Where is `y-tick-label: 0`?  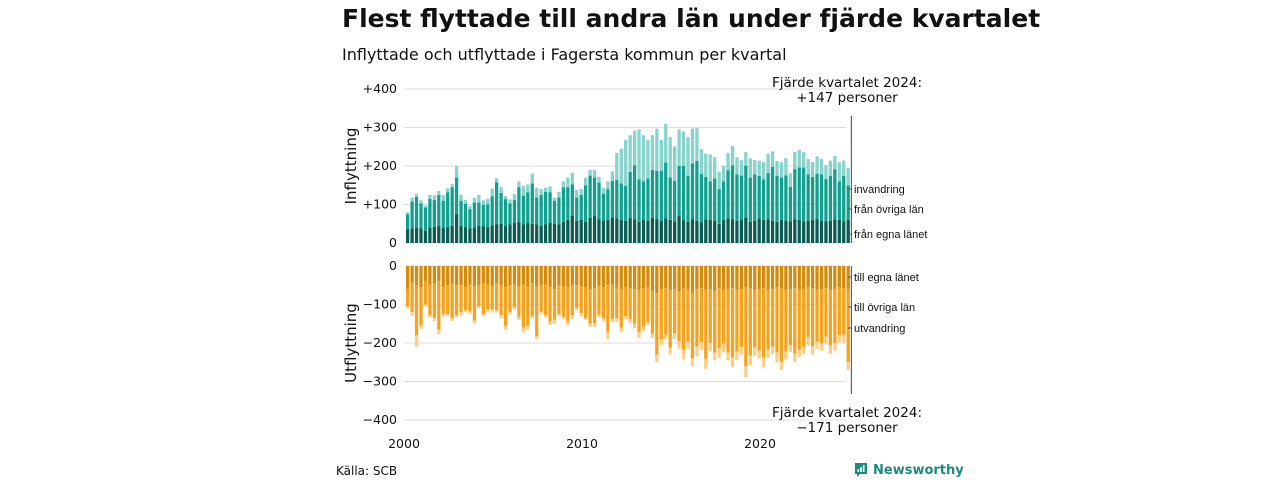 y-tick-label: 0 is located at coordinates (393, 265).